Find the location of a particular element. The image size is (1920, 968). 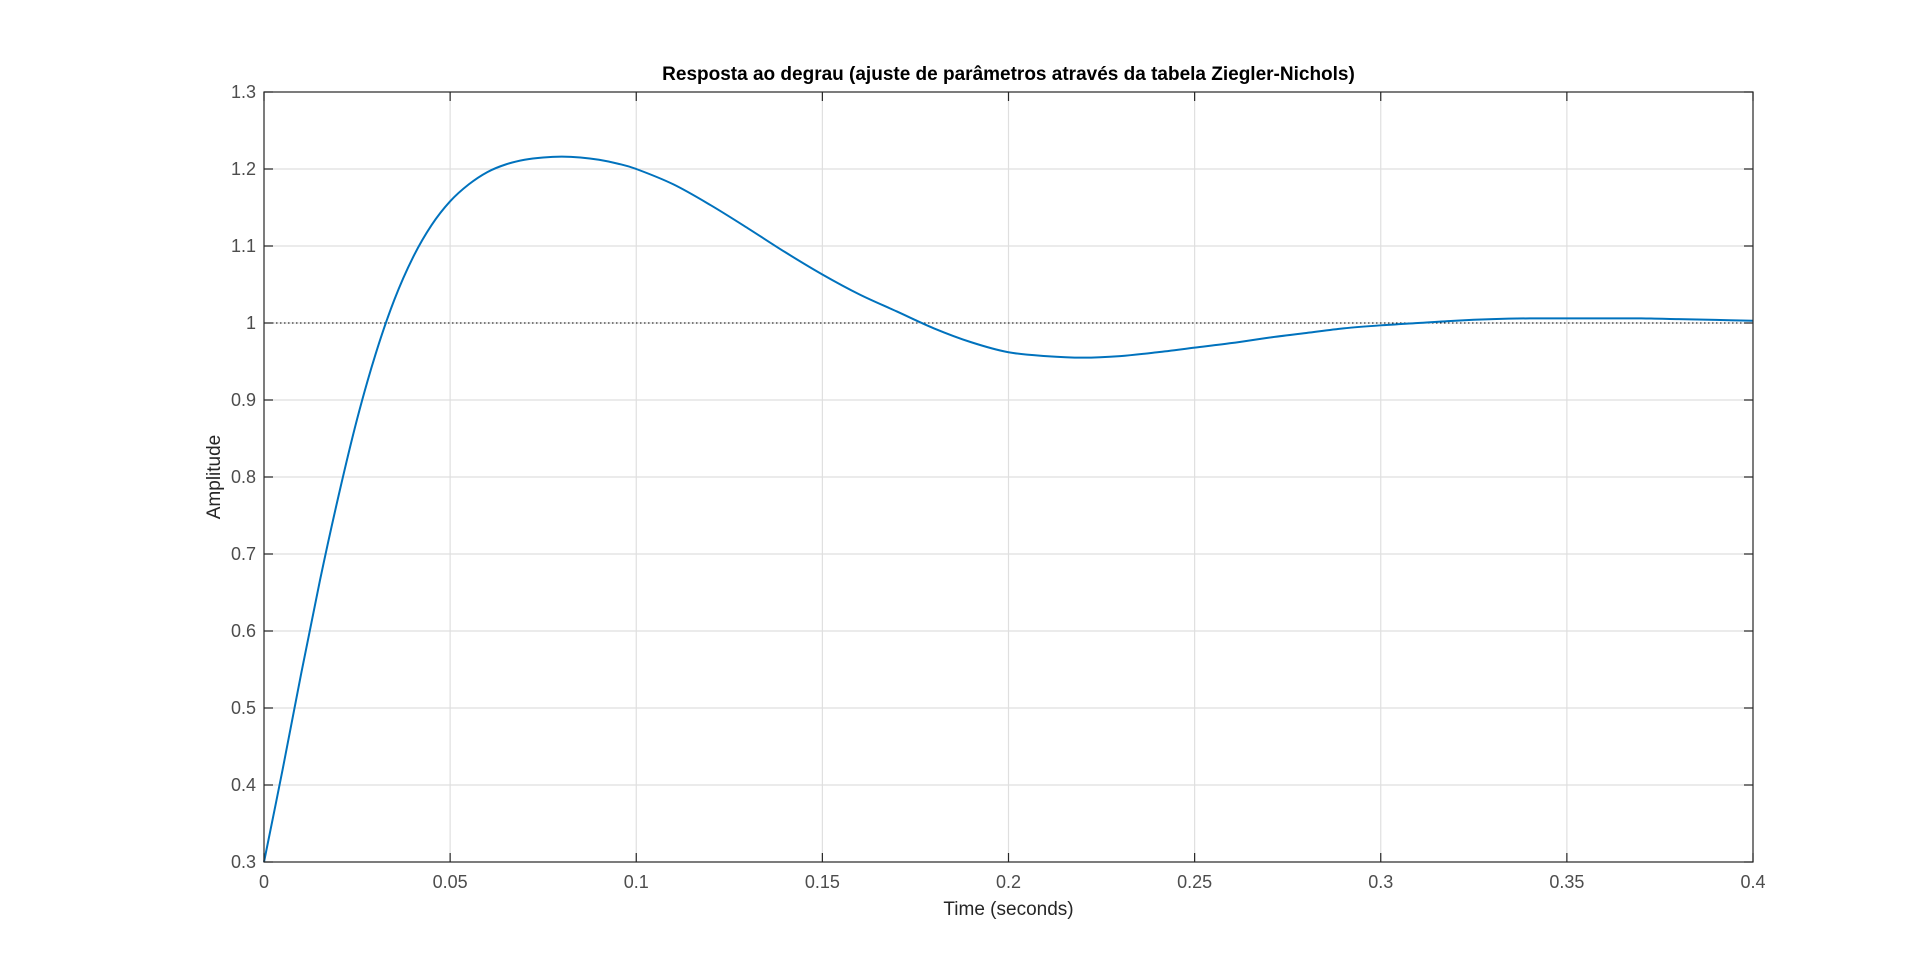

y-axis-label: Amplitude is located at coordinates (214, 477).